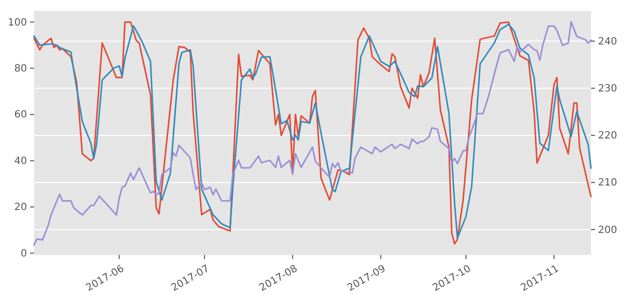  What do you see at coordinates (20, 69) in the screenshot?
I see `y-tick-label: 80` at bounding box center [20, 69].